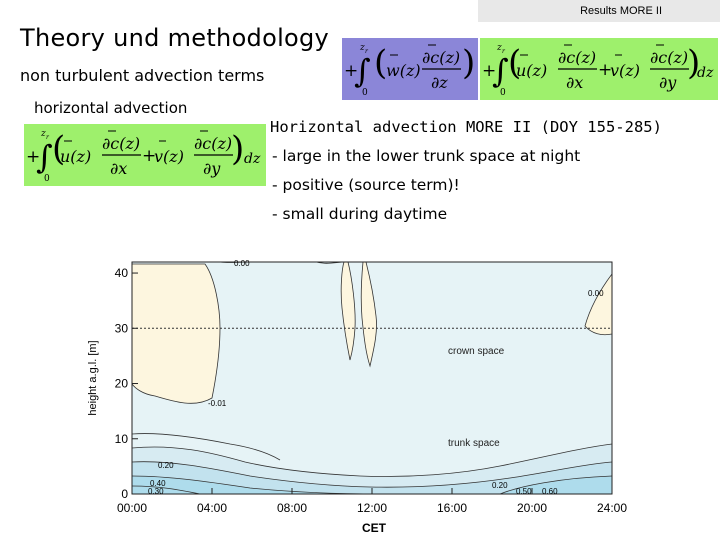 The height and width of the screenshot is (542, 720). Describe the element at coordinates (142, 75) in the screenshot. I see `section-subtitle: non turbulent advection terms` at that location.